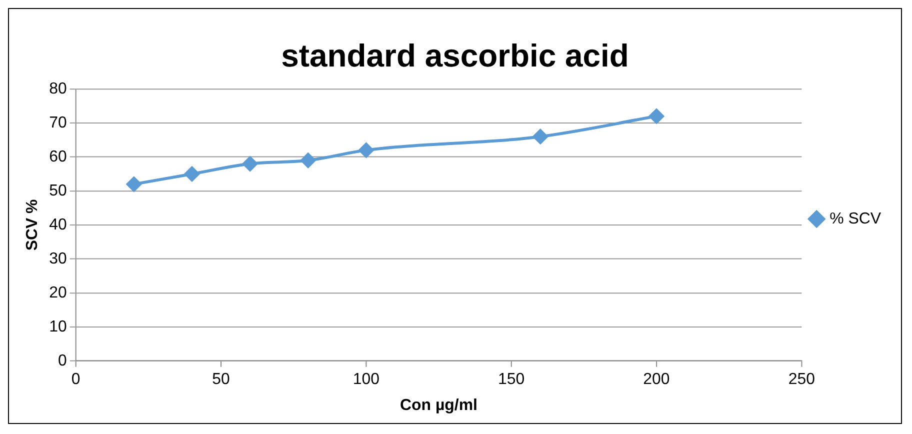 This screenshot has width=912, height=434. I want to click on y-tick-label: 60, so click(58, 157).